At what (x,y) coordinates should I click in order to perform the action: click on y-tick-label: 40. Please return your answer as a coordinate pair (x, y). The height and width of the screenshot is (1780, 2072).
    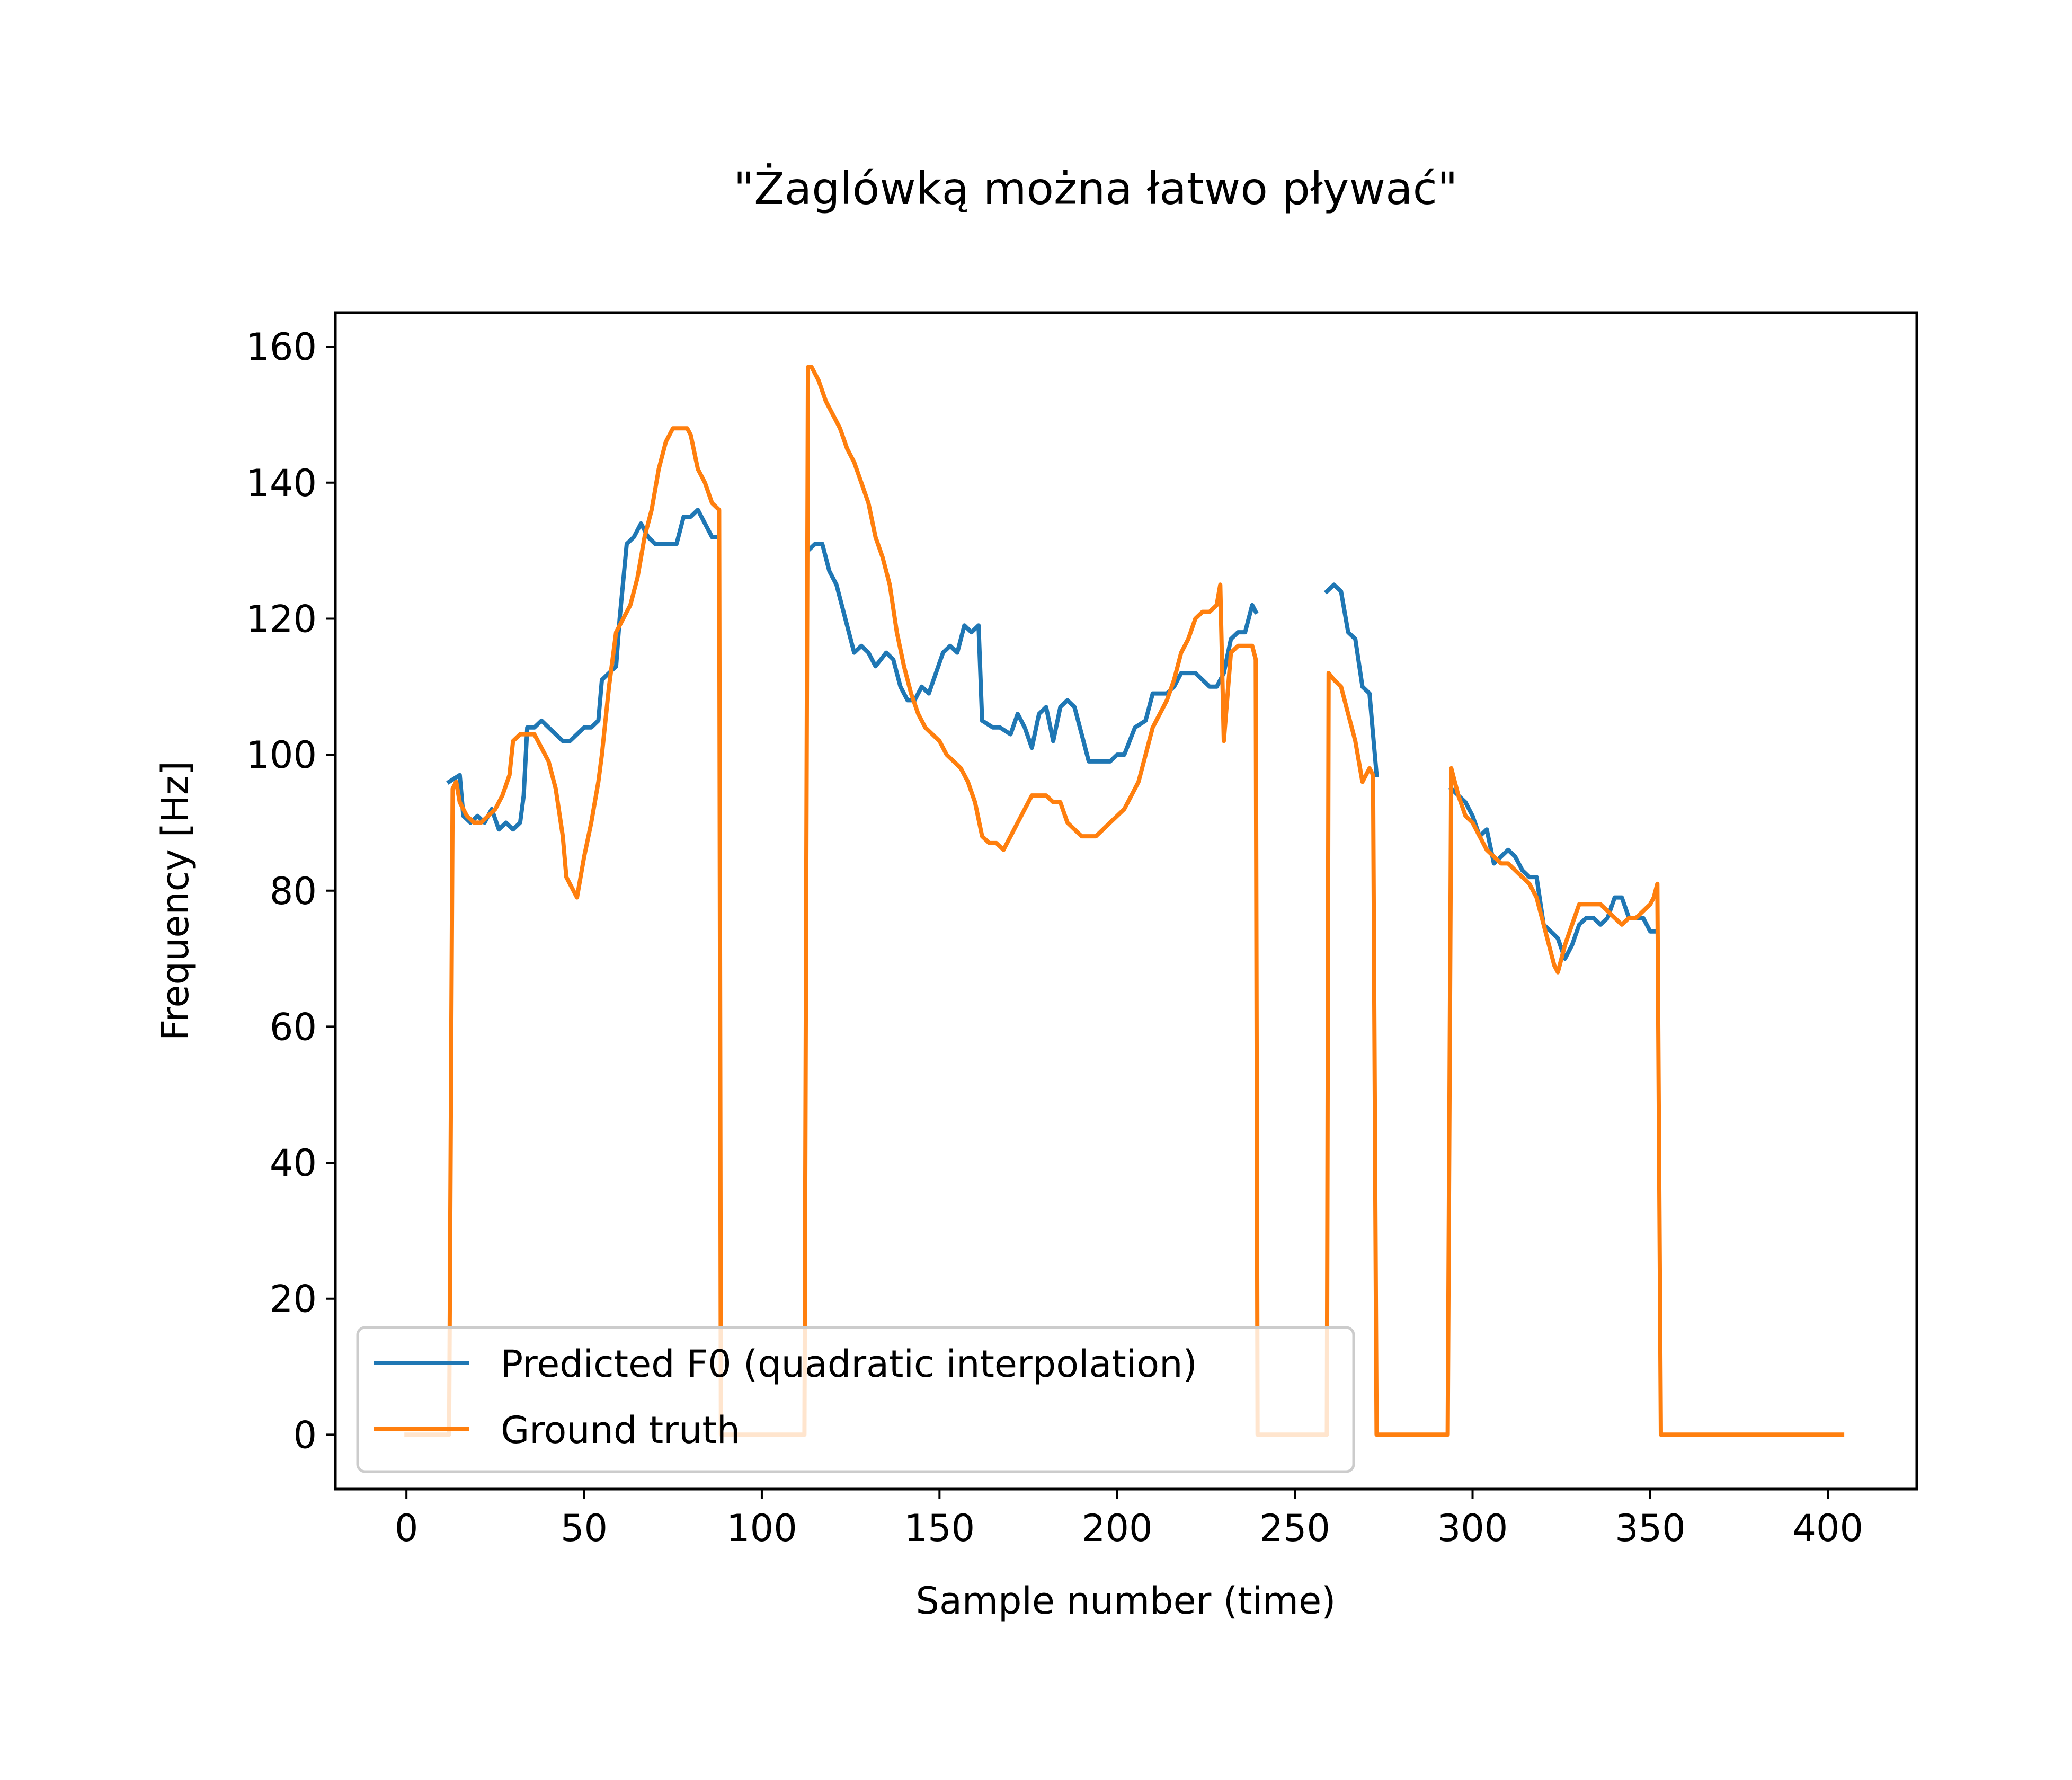
    Looking at the image, I should click on (293, 1163).